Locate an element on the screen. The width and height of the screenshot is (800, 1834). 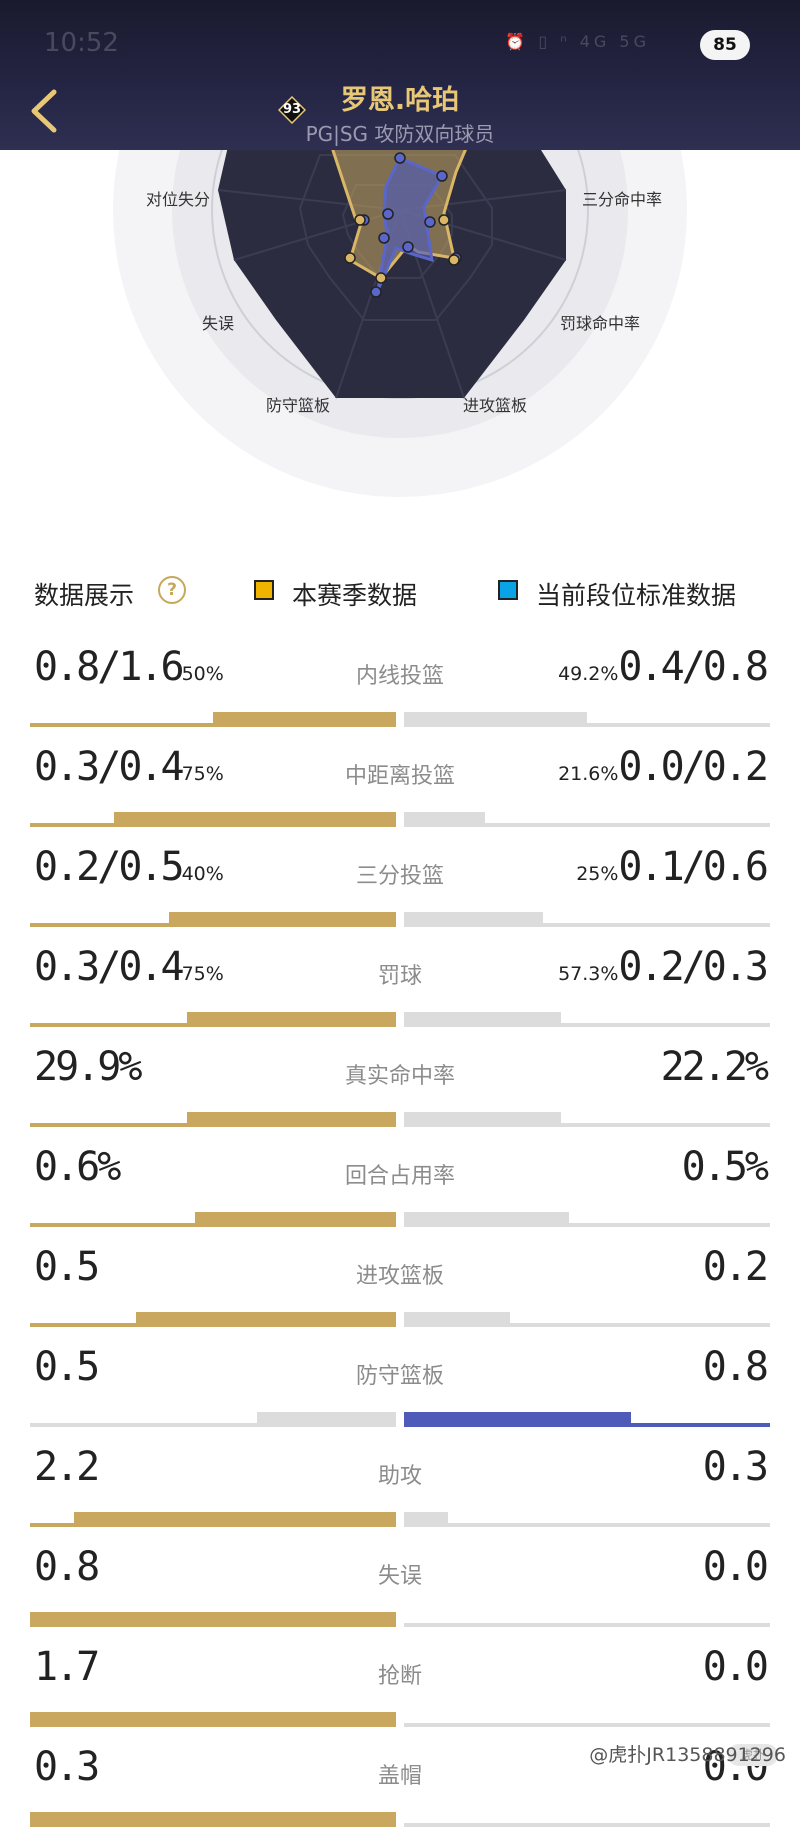
standard-value: 49.2%0.4/0.8 is located at coordinates (663, 667).